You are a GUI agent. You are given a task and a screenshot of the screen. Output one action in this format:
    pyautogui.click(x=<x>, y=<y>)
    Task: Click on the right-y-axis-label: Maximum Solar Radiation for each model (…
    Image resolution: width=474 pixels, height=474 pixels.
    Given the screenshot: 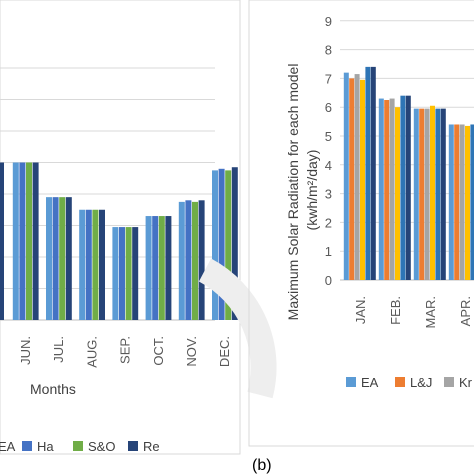 What is the action you would take?
    pyautogui.click(x=302, y=190)
    